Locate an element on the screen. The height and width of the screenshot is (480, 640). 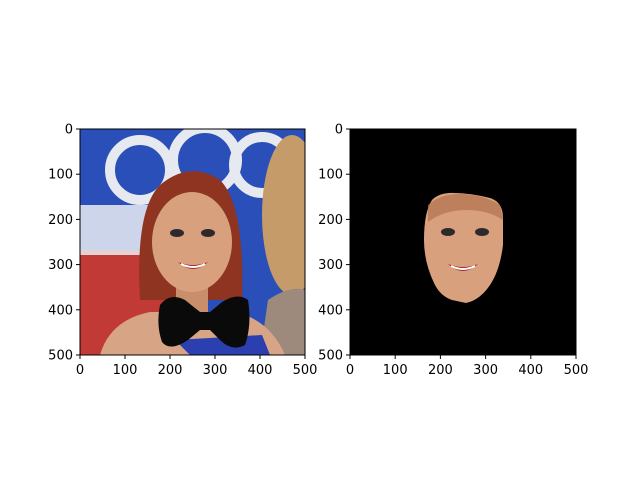
left-y-tick-label: 200 is located at coordinates (60, 220).